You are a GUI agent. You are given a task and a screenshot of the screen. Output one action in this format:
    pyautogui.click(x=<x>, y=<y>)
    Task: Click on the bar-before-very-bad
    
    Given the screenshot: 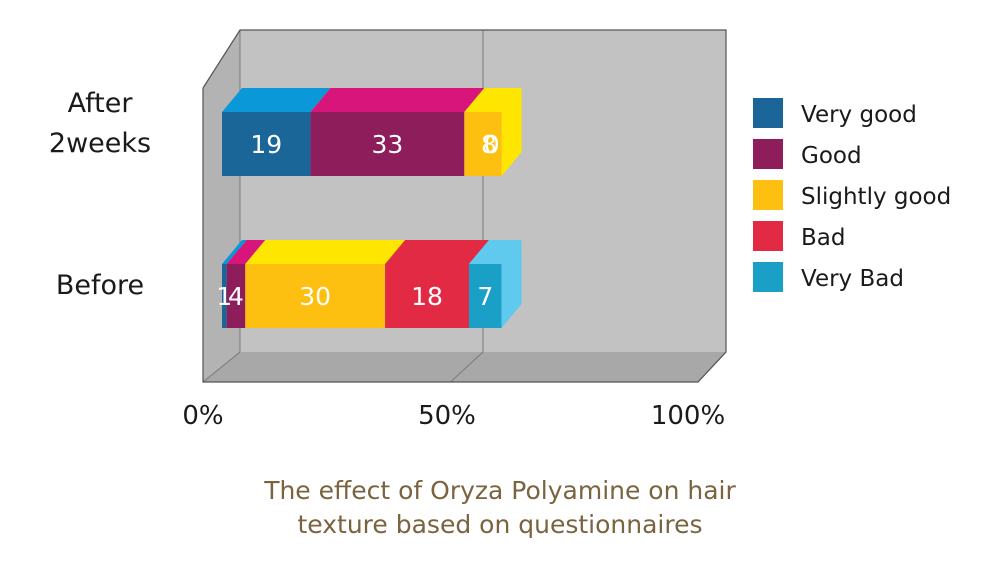 What is the action you would take?
    pyautogui.click(x=485, y=296)
    